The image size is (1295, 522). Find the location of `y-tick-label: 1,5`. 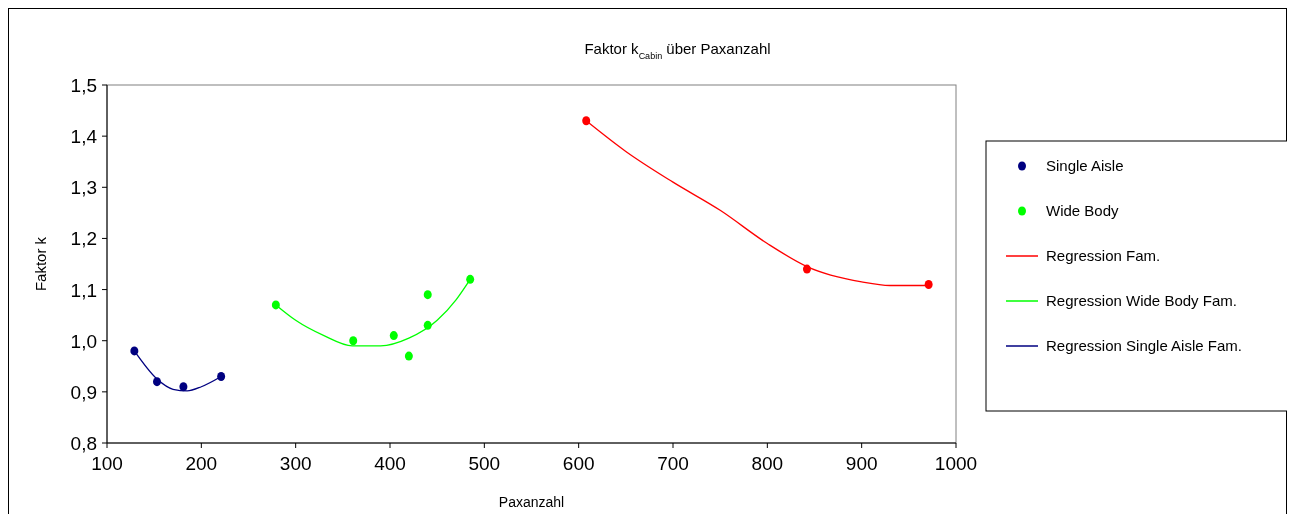

y-tick-label: 1,5 is located at coordinates (83, 85).